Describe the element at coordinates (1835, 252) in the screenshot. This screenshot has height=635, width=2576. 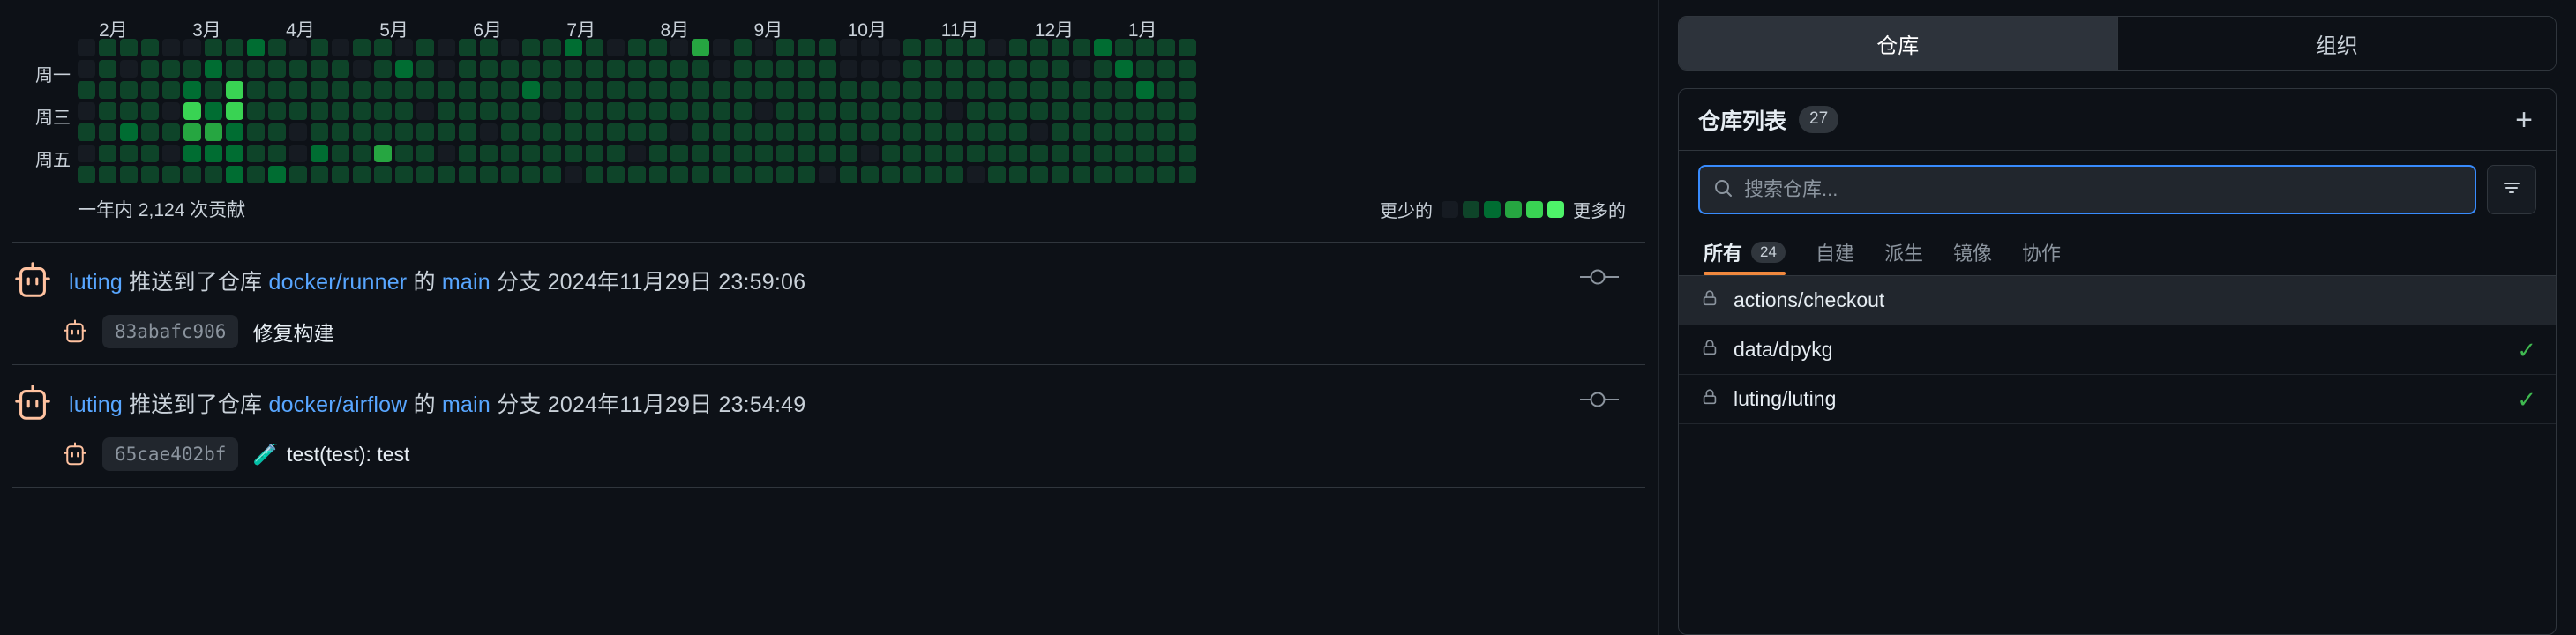
I see `repo-filter-tab: 自建` at that location.